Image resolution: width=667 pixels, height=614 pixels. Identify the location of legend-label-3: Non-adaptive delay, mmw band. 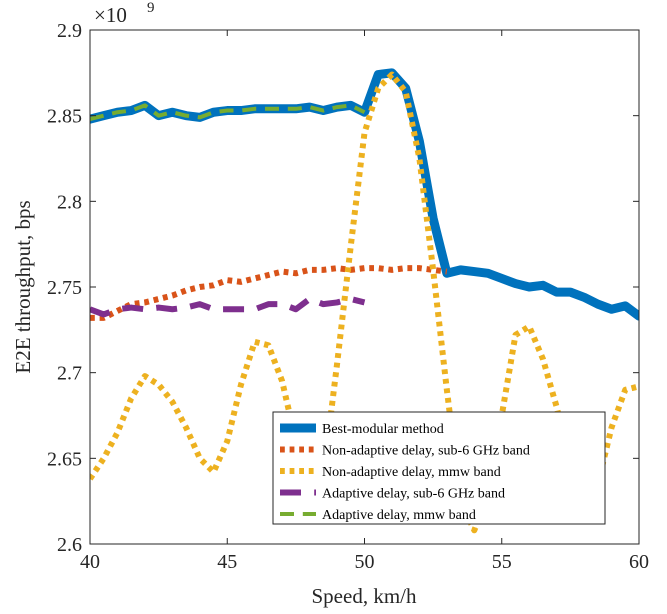
(411, 472).